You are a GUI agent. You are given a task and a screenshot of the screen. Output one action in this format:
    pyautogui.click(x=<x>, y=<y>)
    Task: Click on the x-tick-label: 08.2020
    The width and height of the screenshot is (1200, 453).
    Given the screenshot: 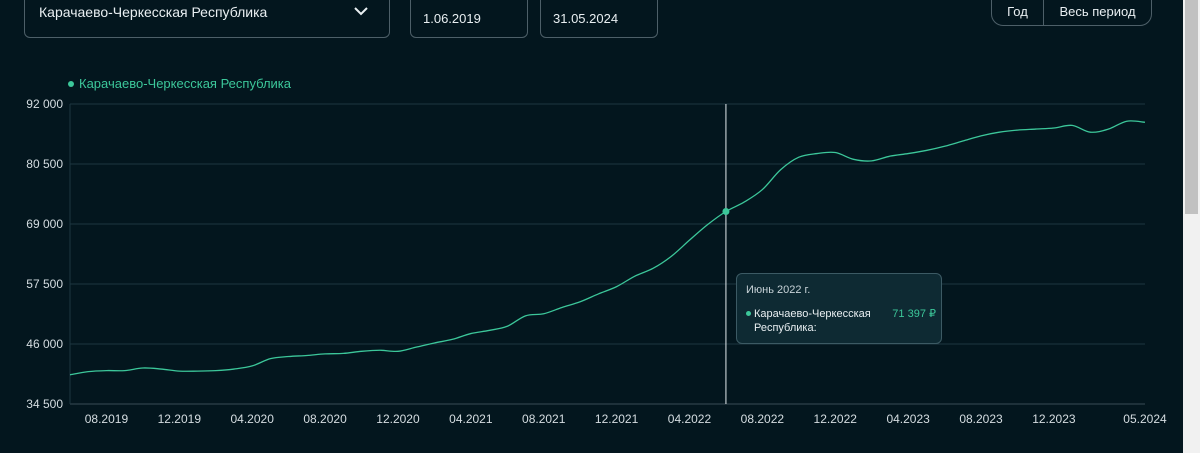 What is the action you would take?
    pyautogui.click(x=325, y=419)
    